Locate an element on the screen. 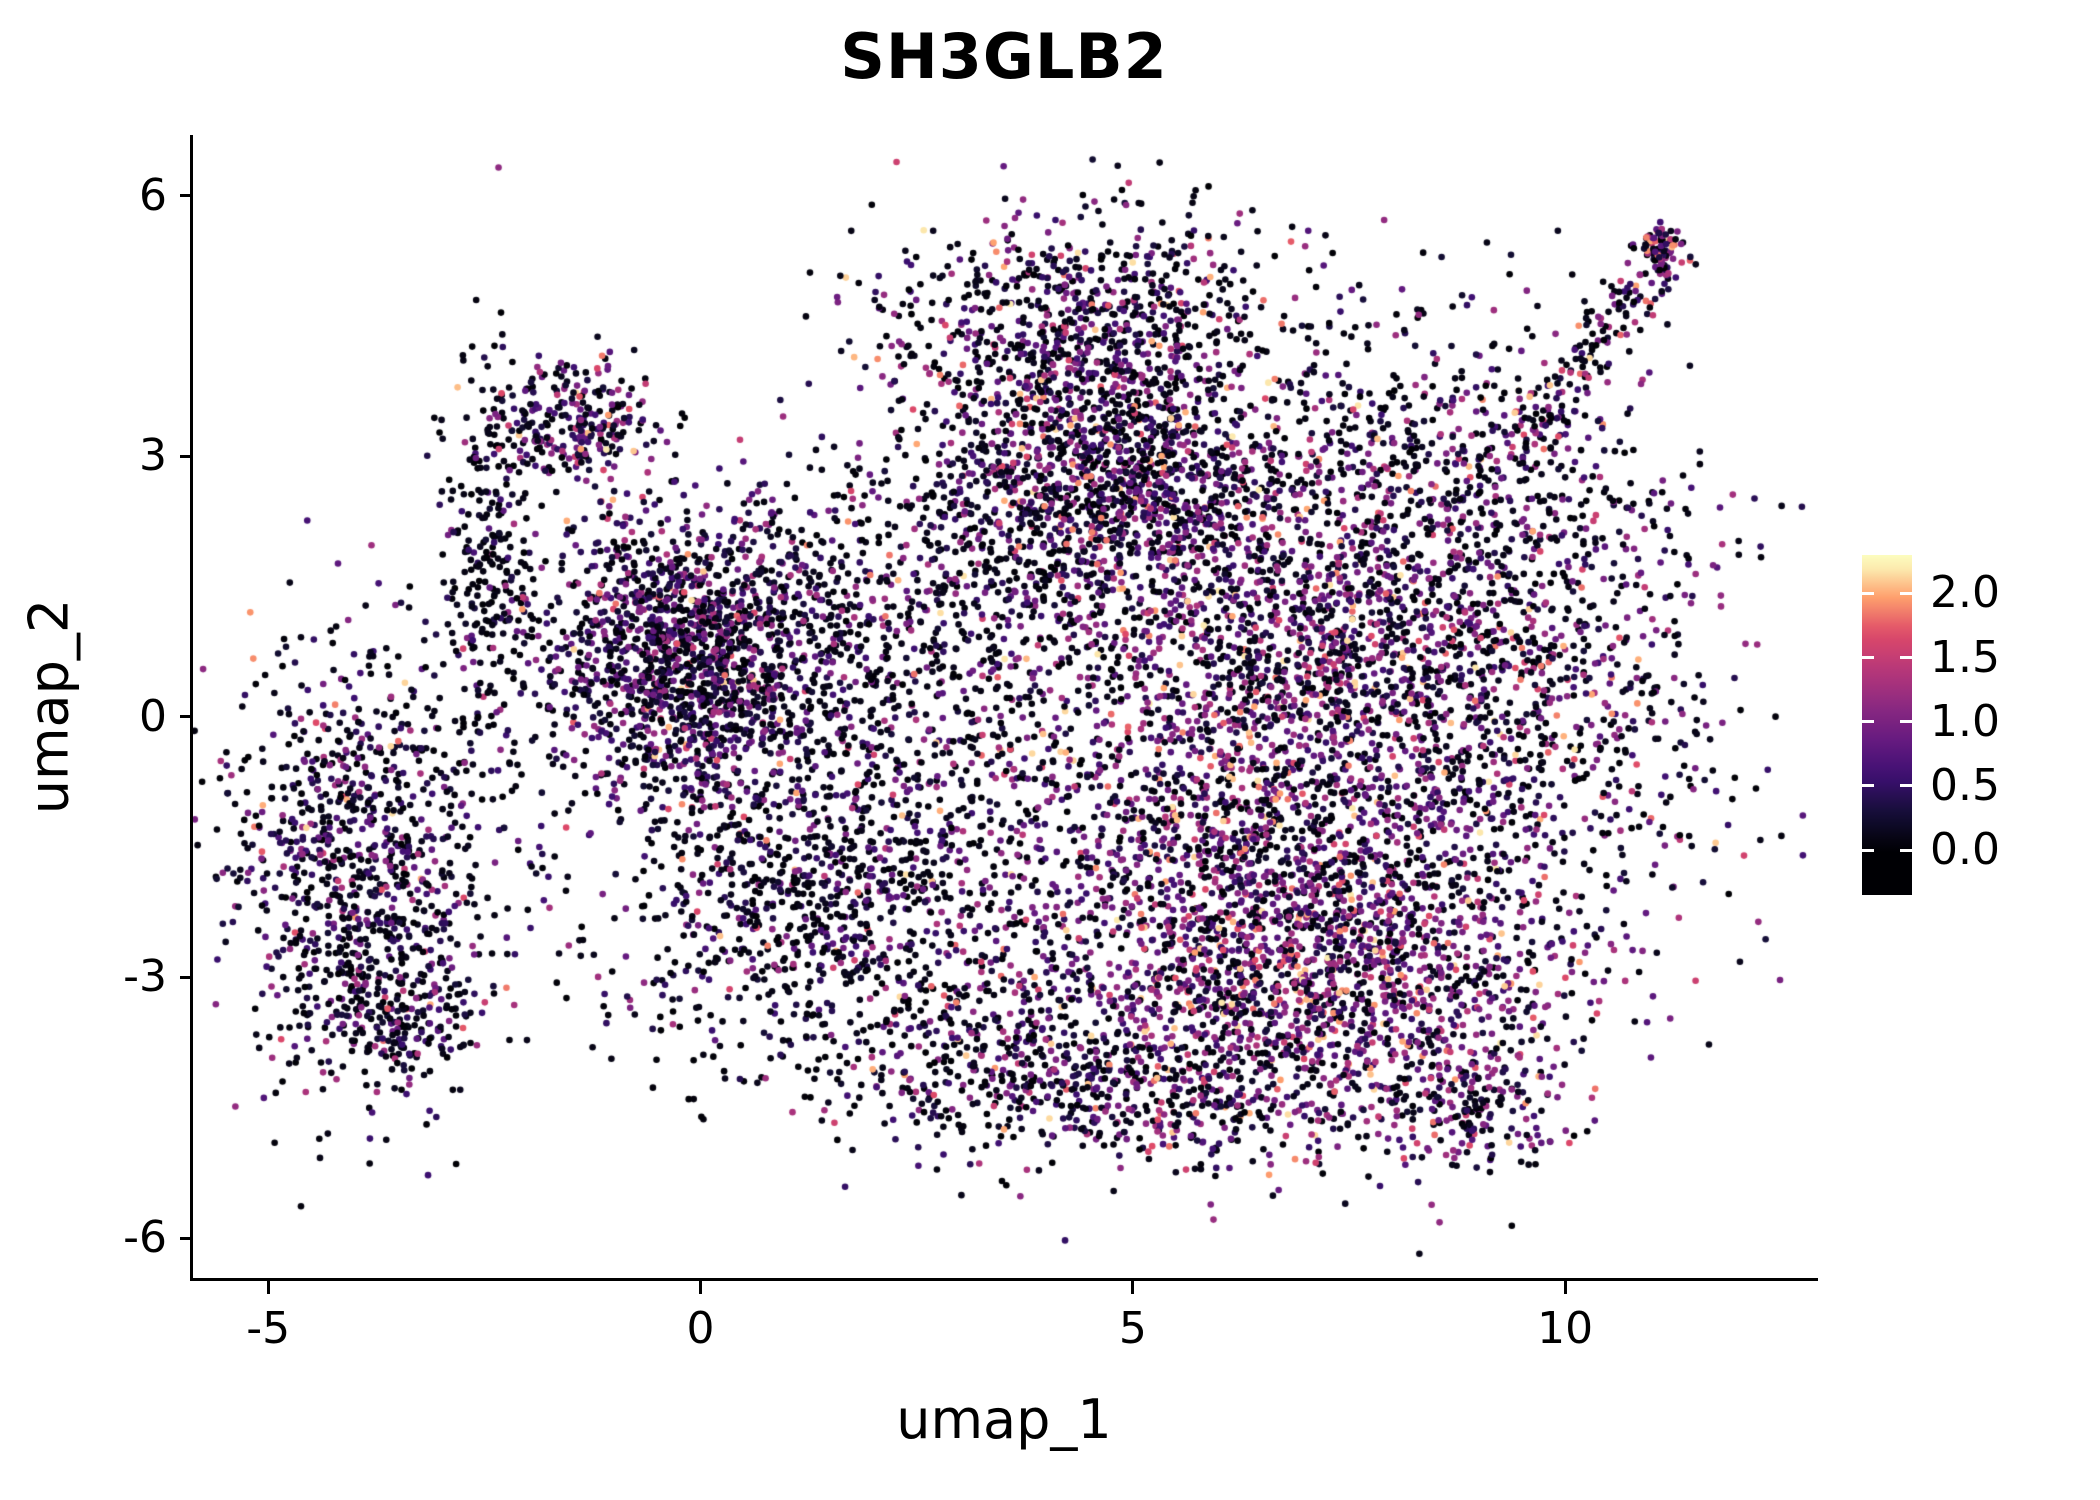 This screenshot has width=2100, height=1500. x-axis-label: umap_1 is located at coordinates (1004, 1419).